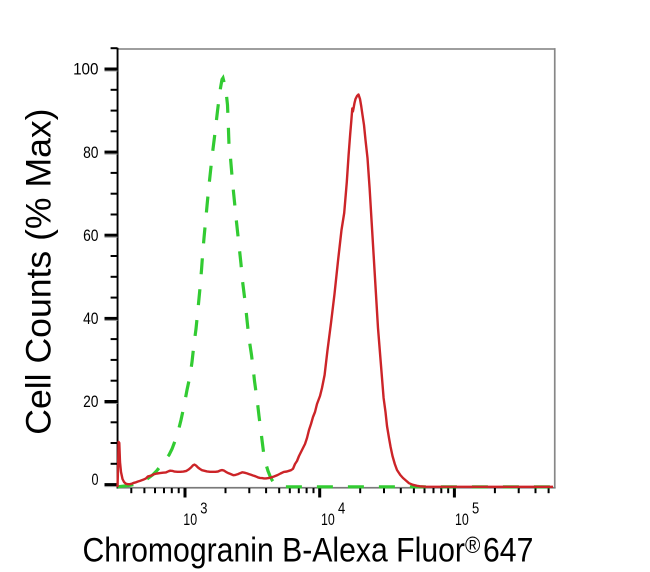 The image size is (650, 572). I want to click on svg-text: 40, so click(90, 319).